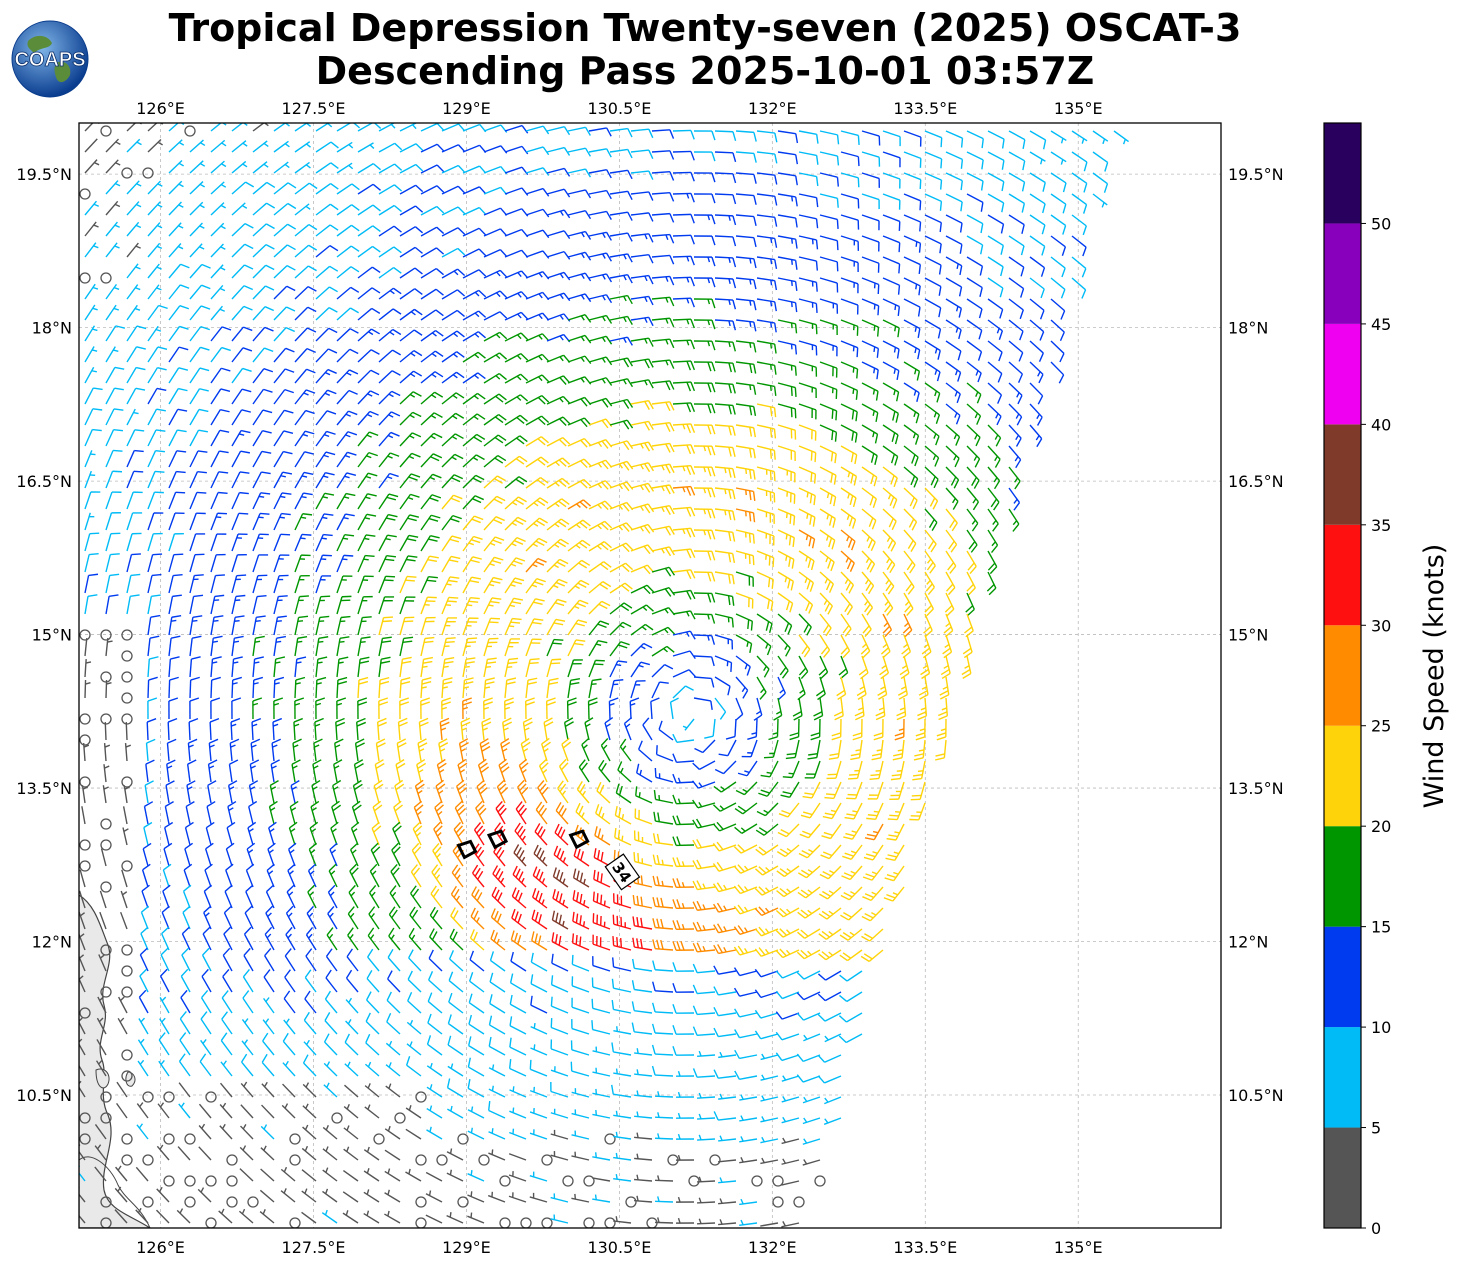 Image resolution: width=1461 pixels, height=1264 pixels. What do you see at coordinates (52, 328) in the screenshot?
I see `y-tick-label-left: 18°N` at bounding box center [52, 328].